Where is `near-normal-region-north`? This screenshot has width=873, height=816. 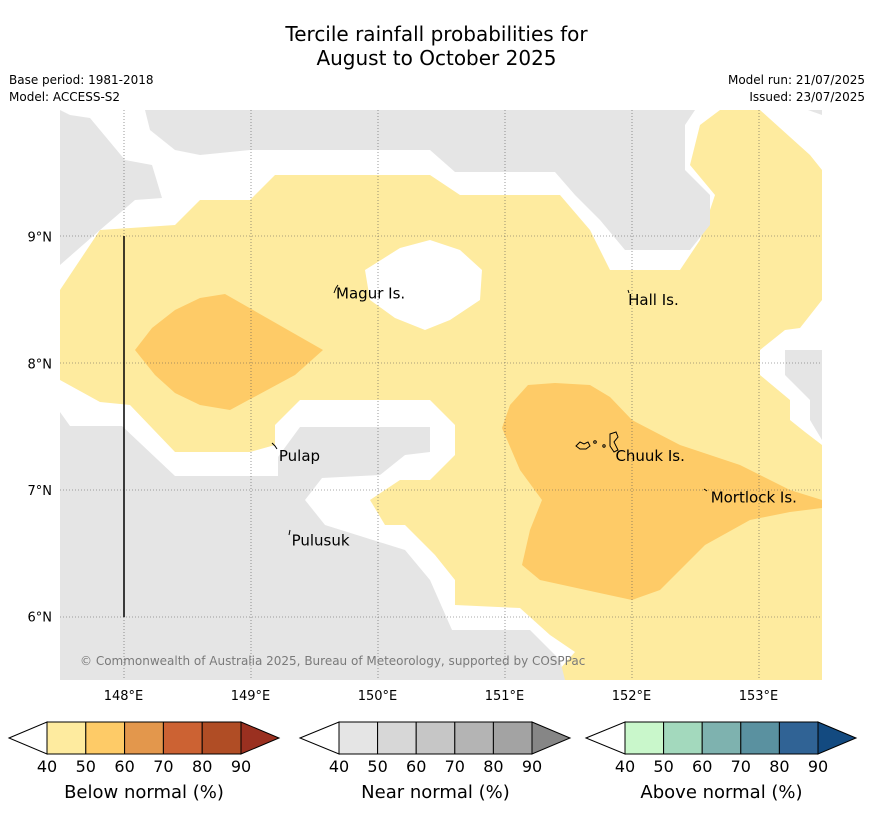 near-normal-region-north is located at coordinates (427, 180).